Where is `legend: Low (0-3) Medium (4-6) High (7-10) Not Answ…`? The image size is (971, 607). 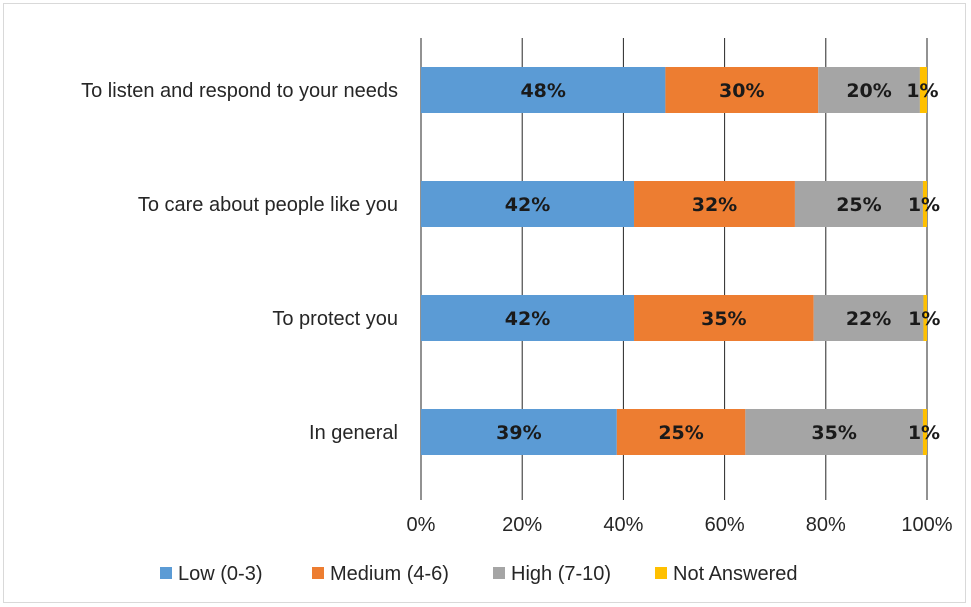 legend: Low (0-3) Medium (4-6) High (7-10) Not Answ… is located at coordinates (479, 574).